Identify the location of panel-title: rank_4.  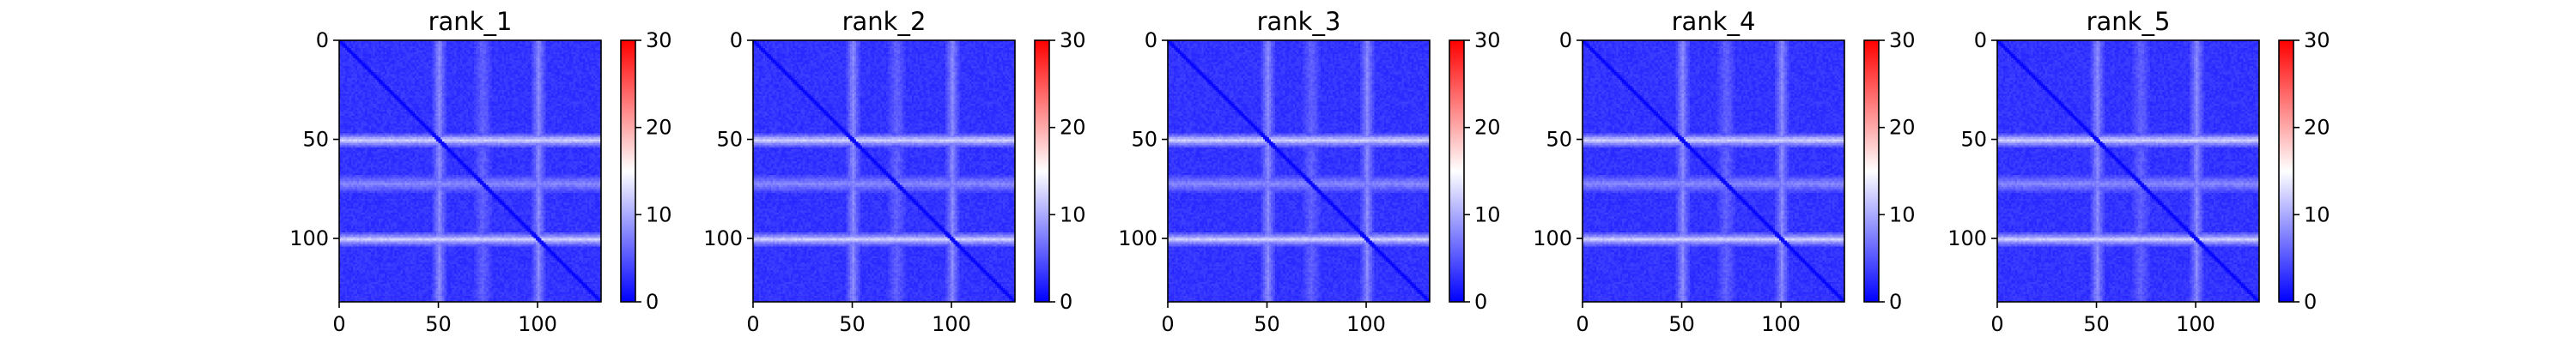
(1714, 21).